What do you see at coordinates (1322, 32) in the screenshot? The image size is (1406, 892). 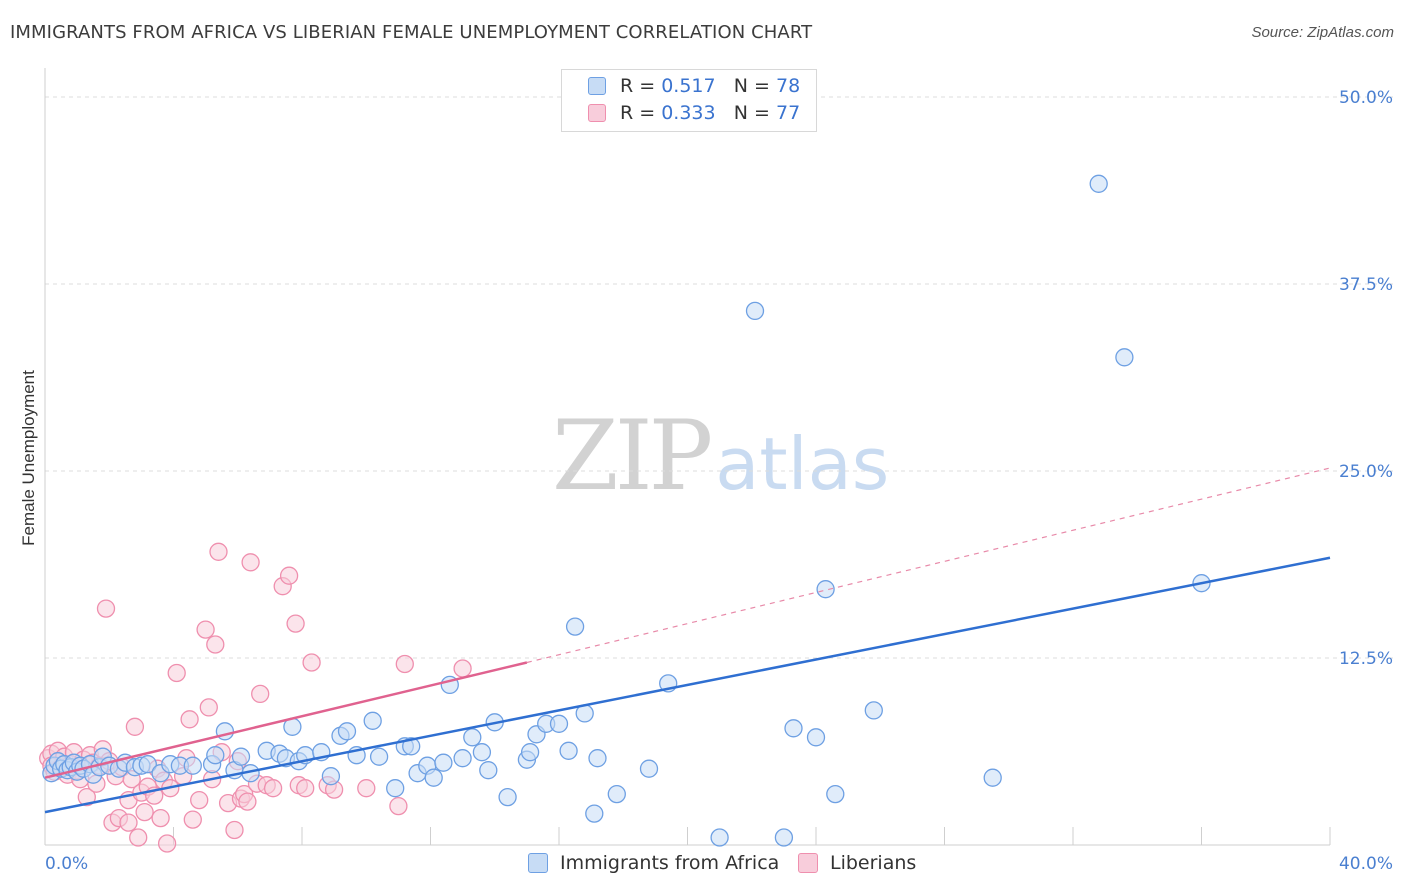 I see `source-label: Source: ZipAtlas.com` at bounding box center [1322, 32].